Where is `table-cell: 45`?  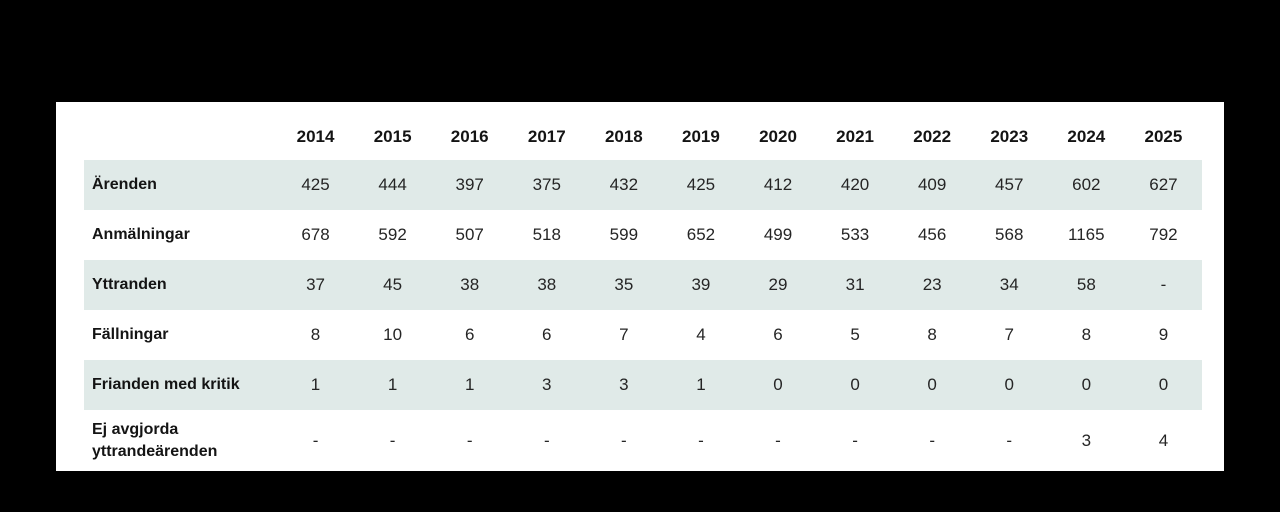
table-cell: 45 is located at coordinates (393, 285).